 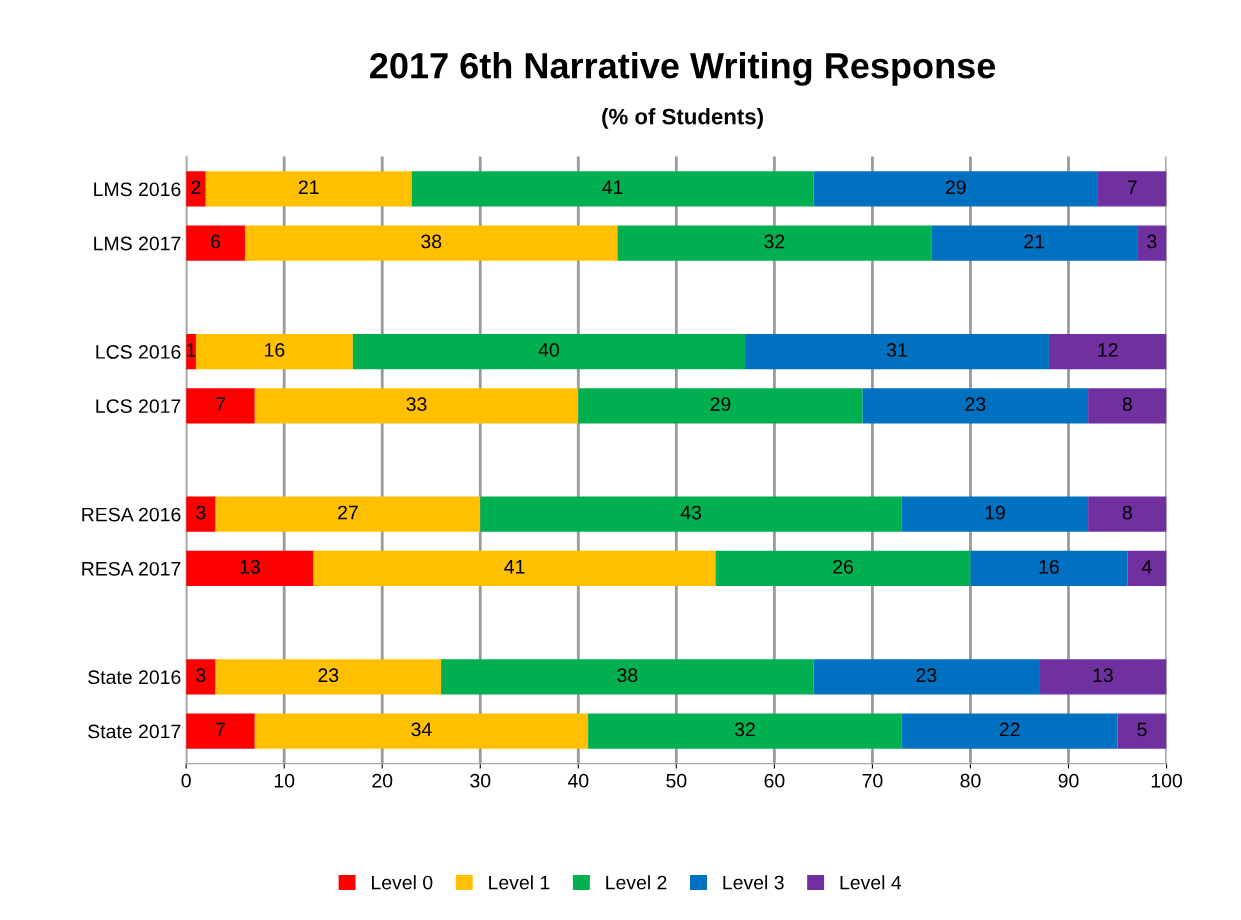 What do you see at coordinates (676, 780) in the screenshot?
I see `x-tick-label: 50` at bounding box center [676, 780].